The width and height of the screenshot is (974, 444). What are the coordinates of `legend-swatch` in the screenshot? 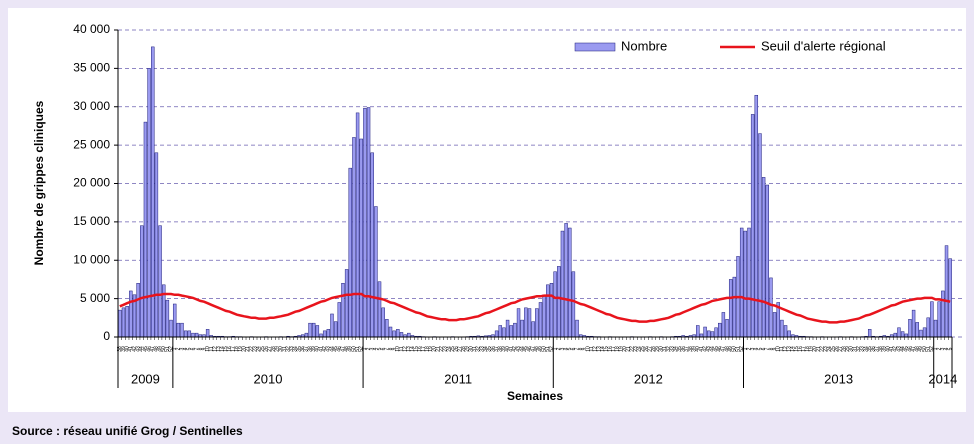 It's located at (595, 47).